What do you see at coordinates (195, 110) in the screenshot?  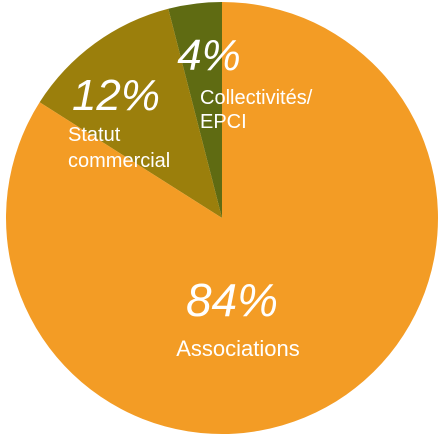 I see `slice-collectivites` at bounding box center [195, 110].